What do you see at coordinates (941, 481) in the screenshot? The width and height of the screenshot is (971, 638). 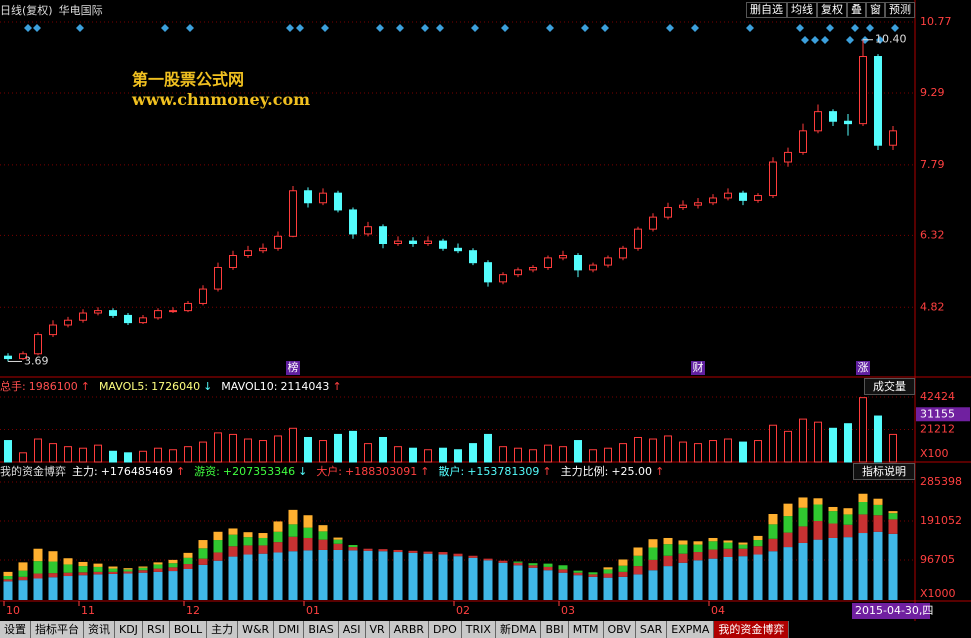 I see `y-tick-label: 285398` at bounding box center [941, 481].